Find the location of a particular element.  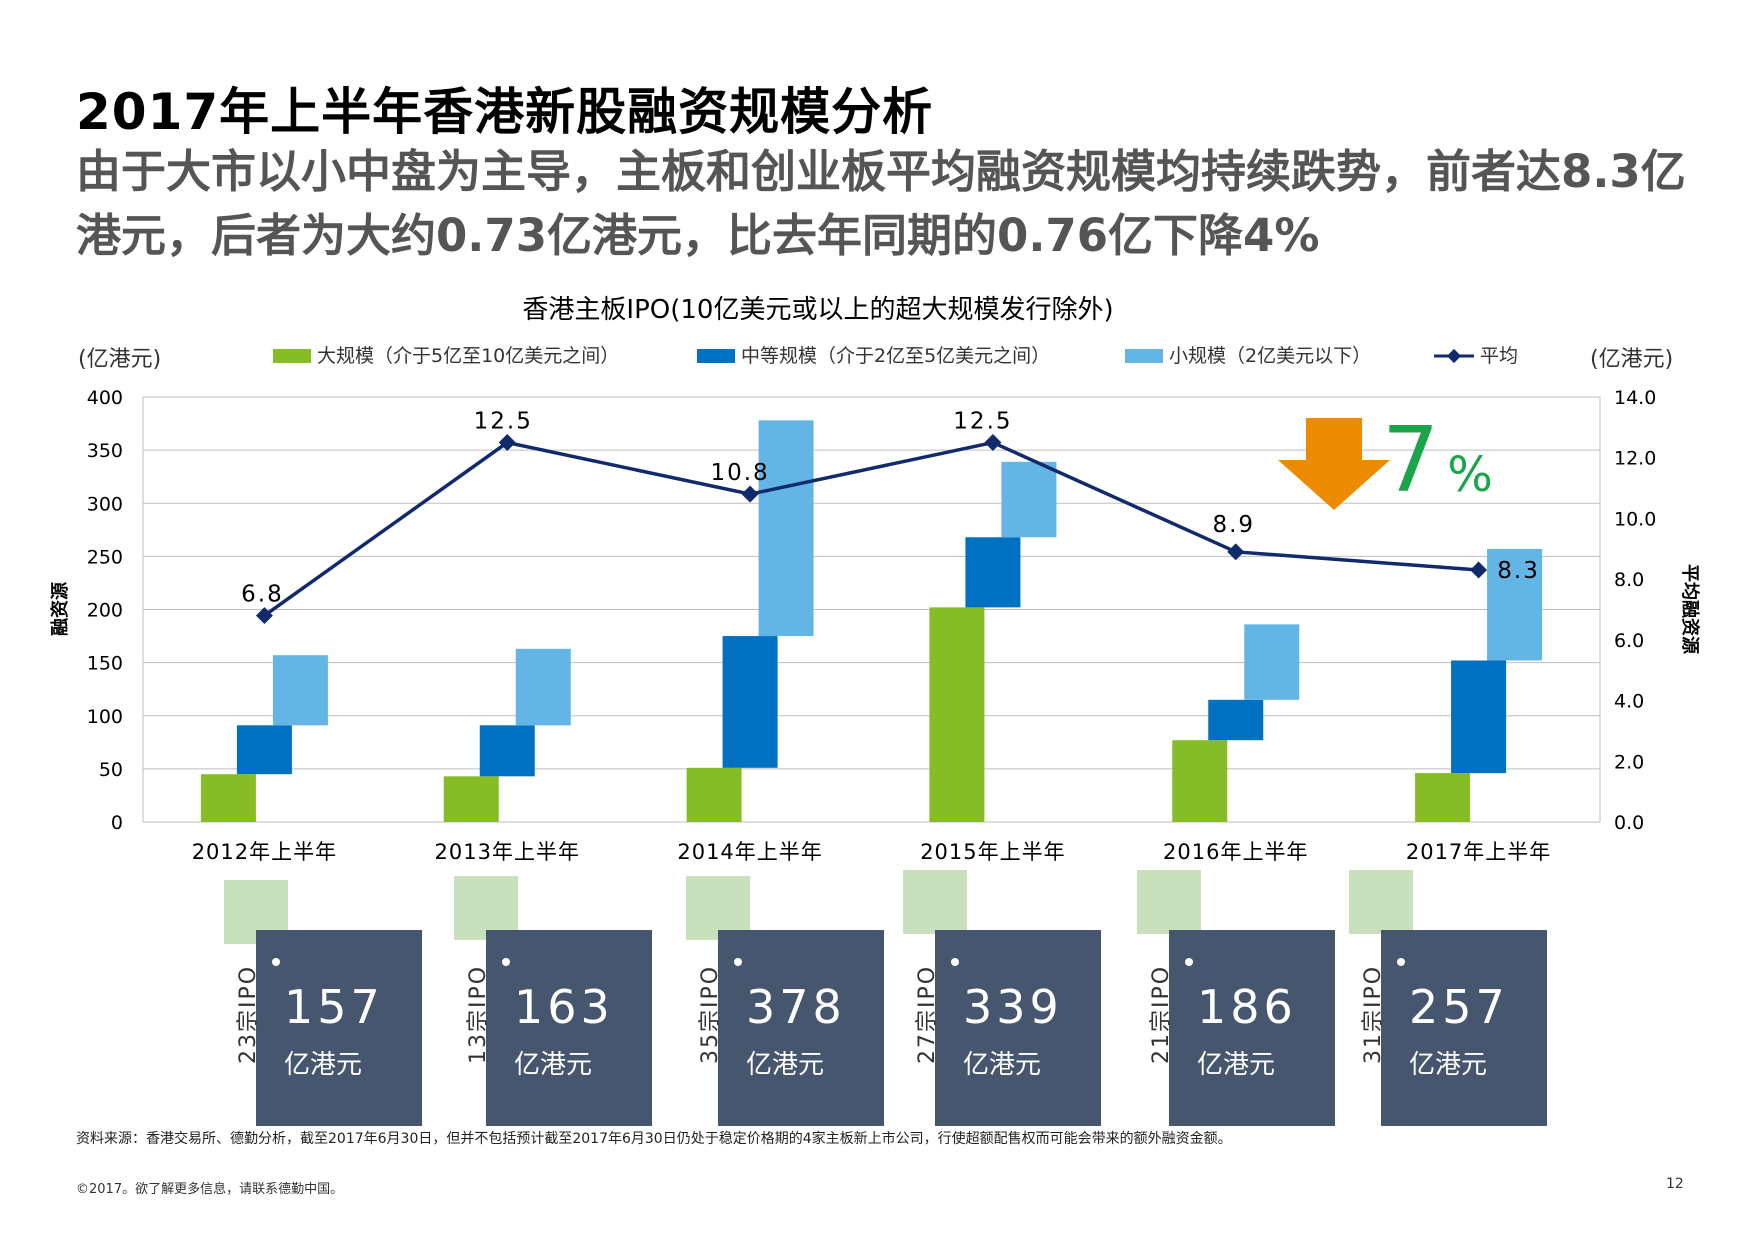

y-tick-label: 50 is located at coordinates (111, 770).